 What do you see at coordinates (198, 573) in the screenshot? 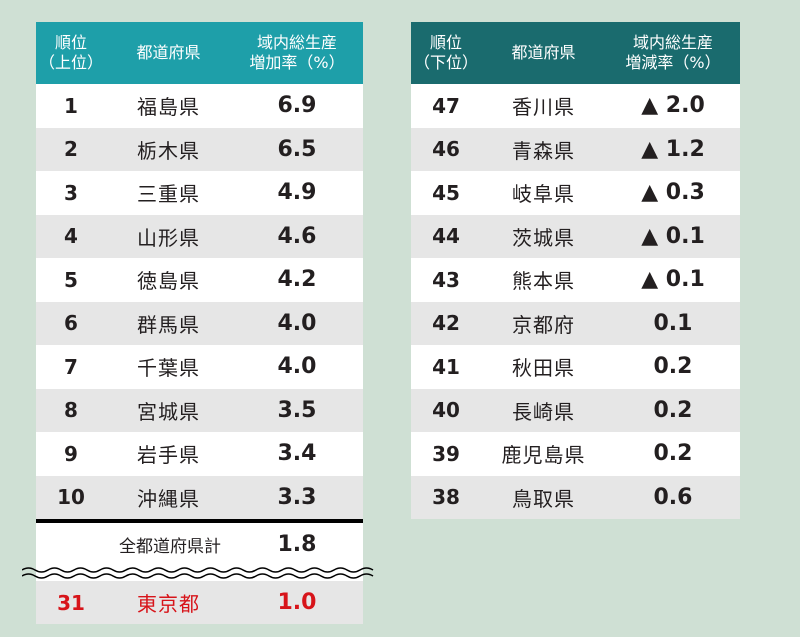
I see `wavy-break-line` at bounding box center [198, 573].